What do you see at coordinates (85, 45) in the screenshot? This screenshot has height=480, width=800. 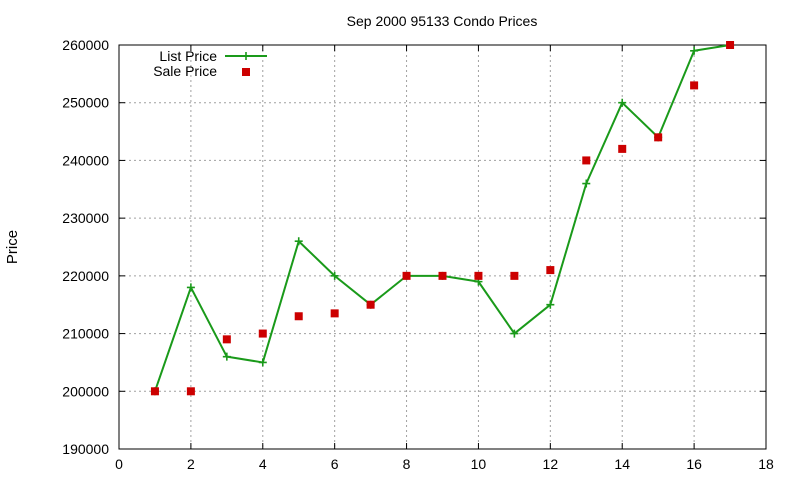 I see `y-tick-label: 260000` at bounding box center [85, 45].